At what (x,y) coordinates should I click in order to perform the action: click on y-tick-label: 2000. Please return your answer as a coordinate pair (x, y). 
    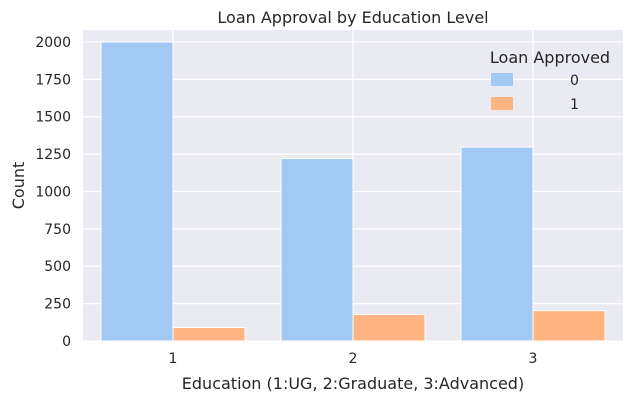
    Looking at the image, I should click on (53, 43).